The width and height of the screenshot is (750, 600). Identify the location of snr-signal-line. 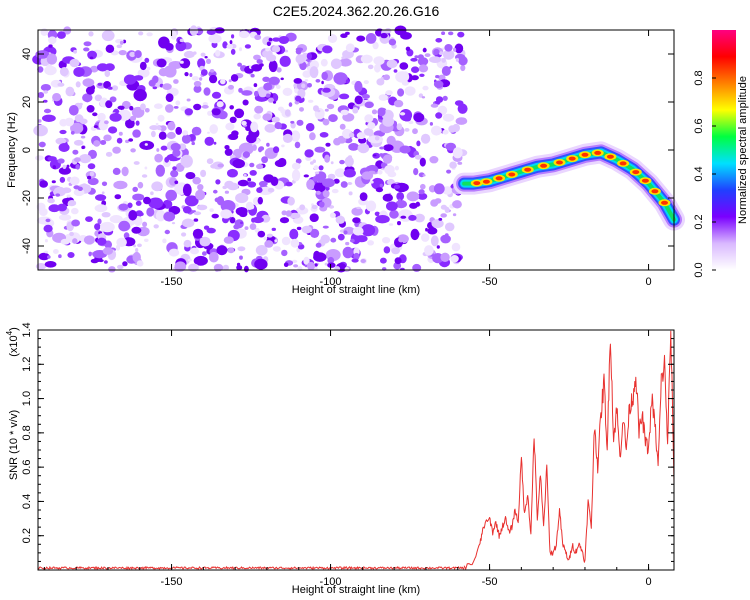
(569, 450).